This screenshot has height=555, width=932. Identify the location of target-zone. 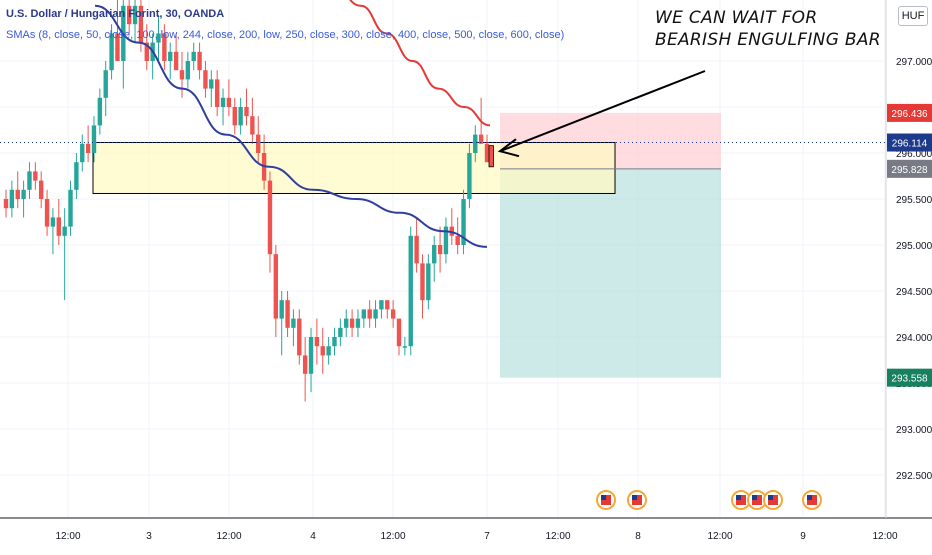
(610, 273).